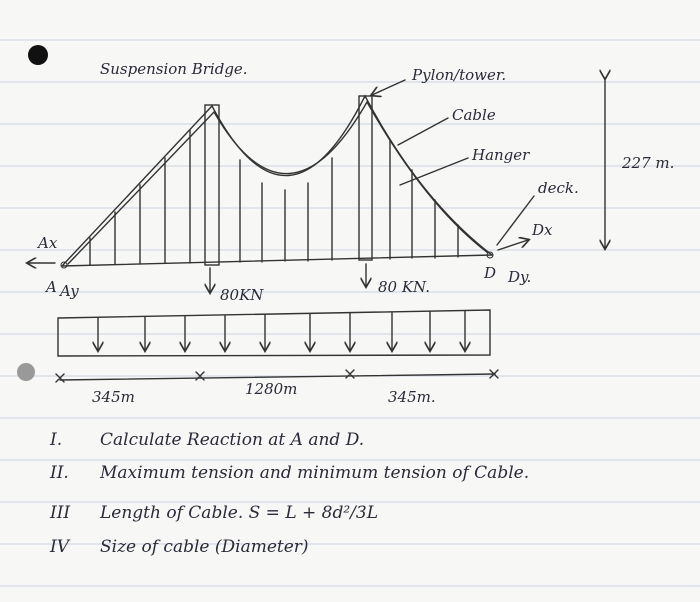  Describe the element at coordinates (412, 397) in the screenshot. I see `span-label: 345m.` at that location.